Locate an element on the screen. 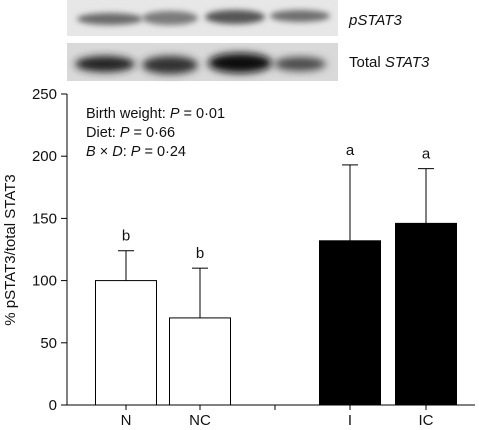 Image resolution: width=479 pixels, height=430 pixels. blot-label-total-italic: STAT3 is located at coordinates (407, 62).